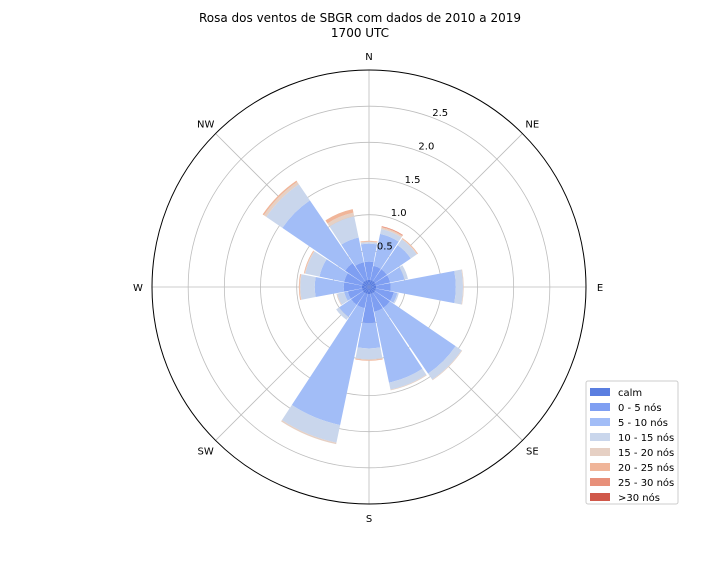 This screenshot has width=720, height=576. I want to click on radial-tick-label-2: 1.5, so click(413, 180).